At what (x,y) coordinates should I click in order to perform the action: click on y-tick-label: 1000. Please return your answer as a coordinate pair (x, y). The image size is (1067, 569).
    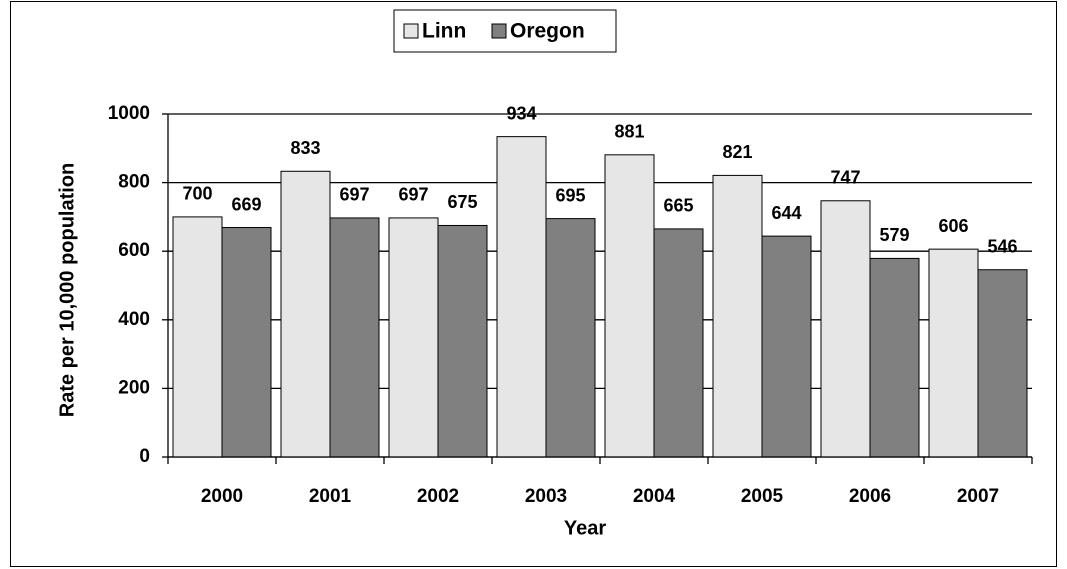
    Looking at the image, I should click on (129, 113).